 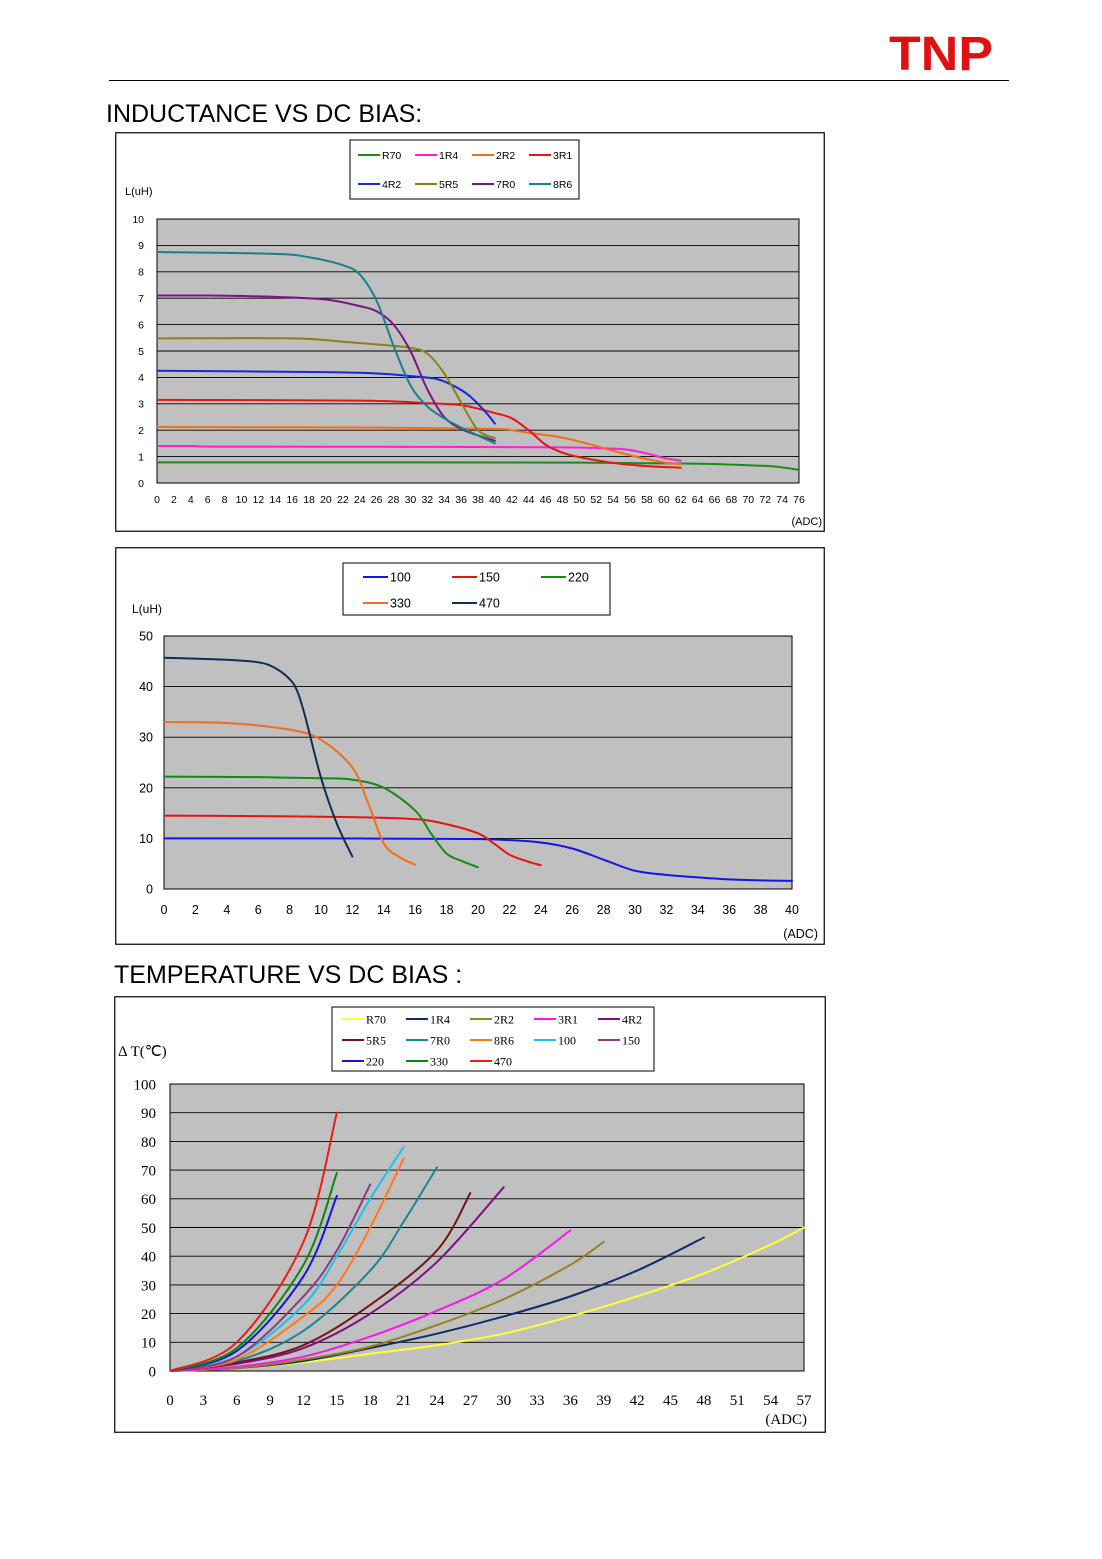 I want to click on legend-label-2R2: 2R2, so click(x=504, y=1019).